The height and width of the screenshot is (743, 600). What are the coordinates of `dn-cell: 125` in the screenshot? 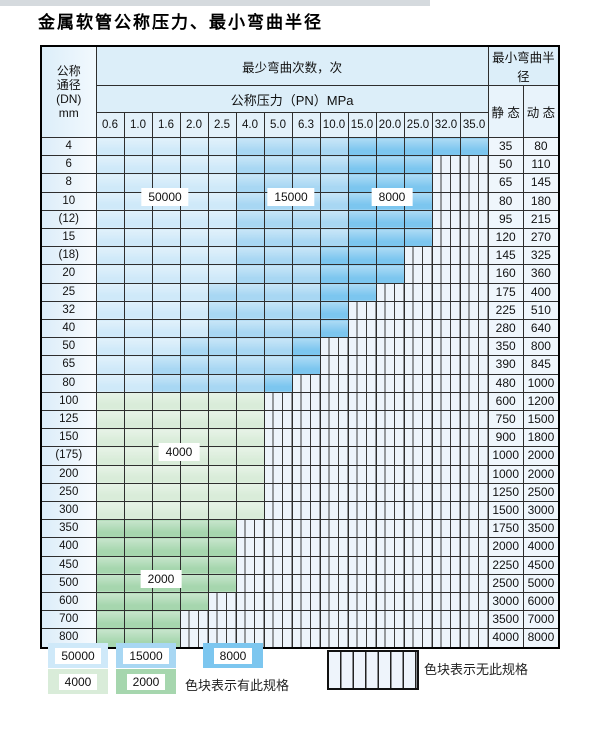 It's located at (68, 420).